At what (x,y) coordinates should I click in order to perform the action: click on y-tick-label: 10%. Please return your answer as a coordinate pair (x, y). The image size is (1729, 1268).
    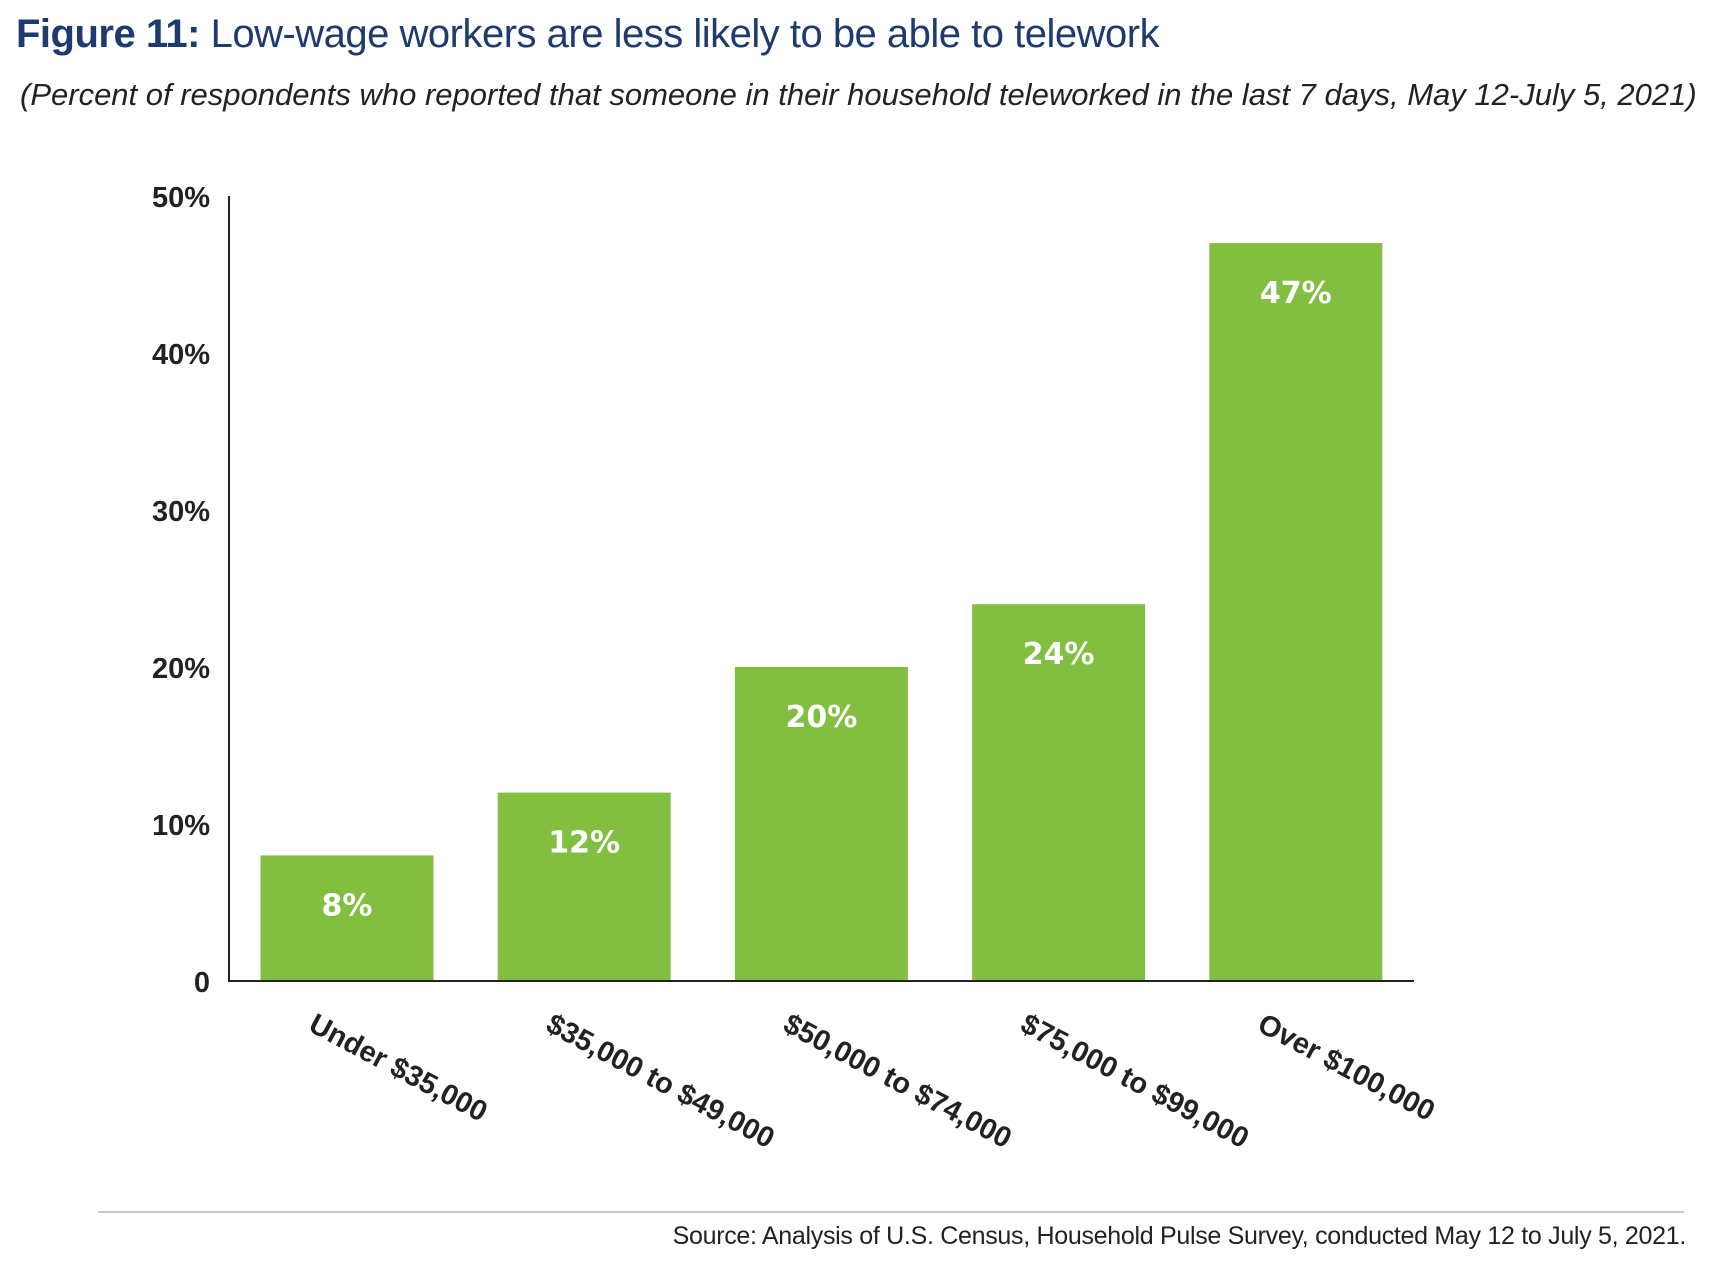
    Looking at the image, I should click on (181, 826).